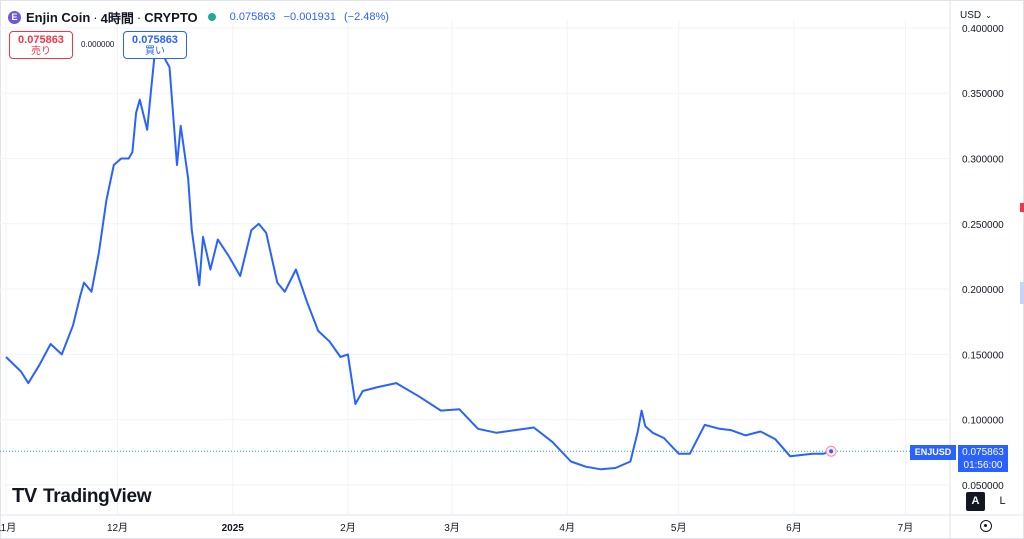 This screenshot has height=539, width=1024. I want to click on x-tick-label: 12月, so click(117, 528).